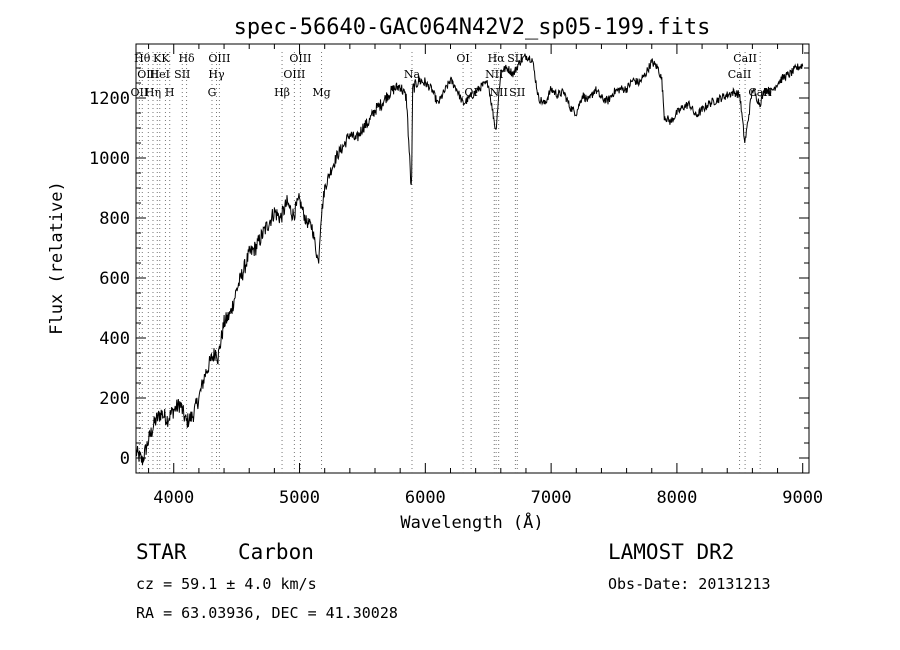  I want to click on line-label-6: K, so click(165, 58).